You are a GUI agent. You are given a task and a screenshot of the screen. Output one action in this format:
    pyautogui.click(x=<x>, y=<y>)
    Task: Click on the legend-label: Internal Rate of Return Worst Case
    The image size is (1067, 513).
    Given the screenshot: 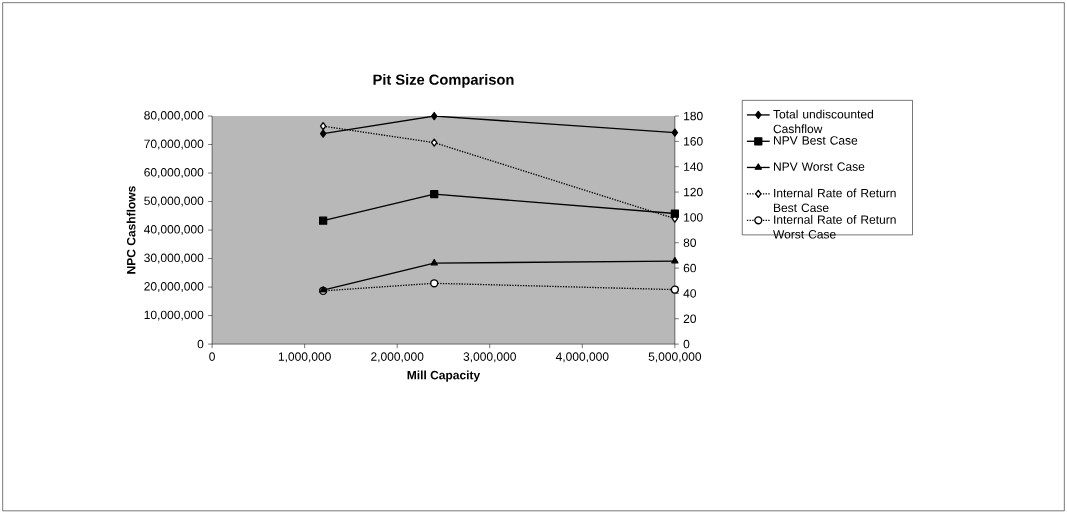 What is the action you would take?
    pyautogui.click(x=834, y=226)
    